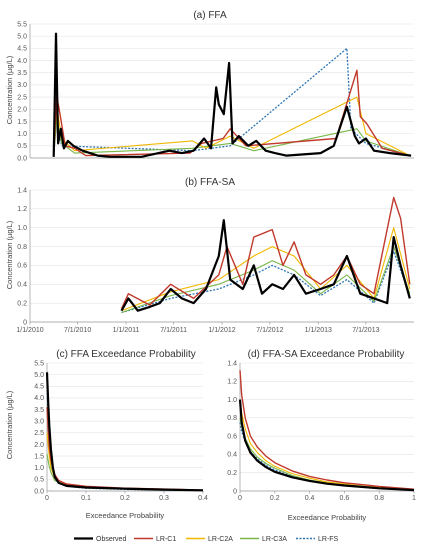 Image resolution: width=424 pixels, height=550 pixels. What do you see at coordinates (22, 256) in the screenshot?
I see `panel-b-yticks: 0 0.2 0.4 0.6 0.8 1.0 1.2 1.4` at bounding box center [22, 256].